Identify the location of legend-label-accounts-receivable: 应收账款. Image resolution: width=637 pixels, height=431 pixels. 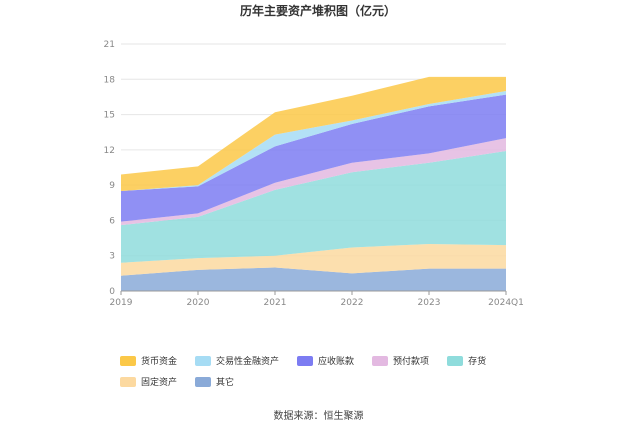
(336, 362).